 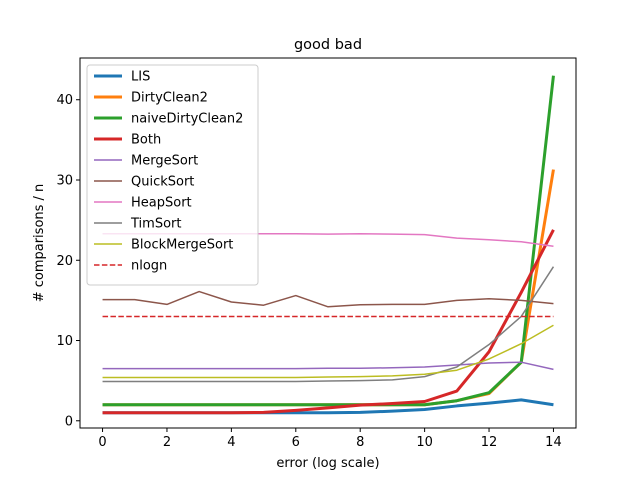 I want to click on legend-box, so click(x=172, y=175).